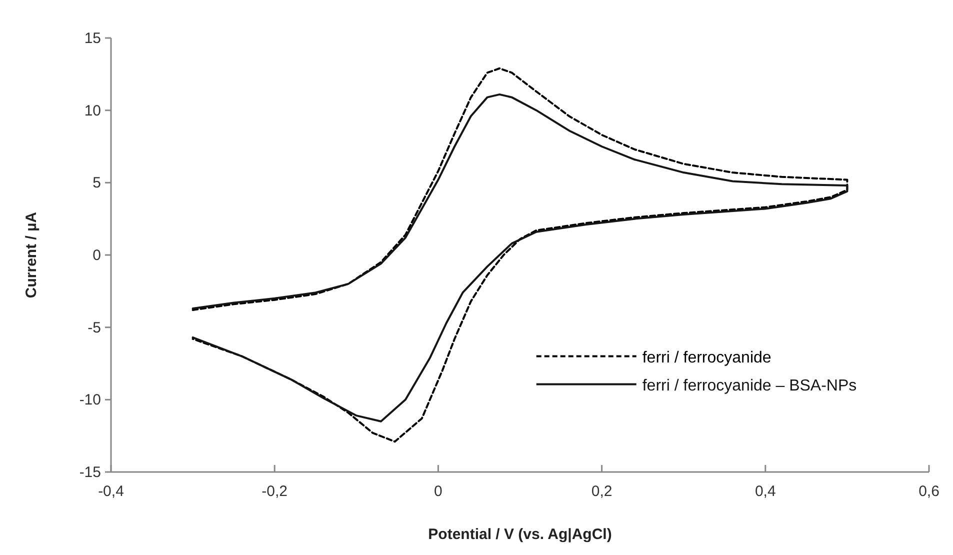  Describe the element at coordinates (601, 491) in the screenshot. I see `x-tick-label: 0,2` at that location.